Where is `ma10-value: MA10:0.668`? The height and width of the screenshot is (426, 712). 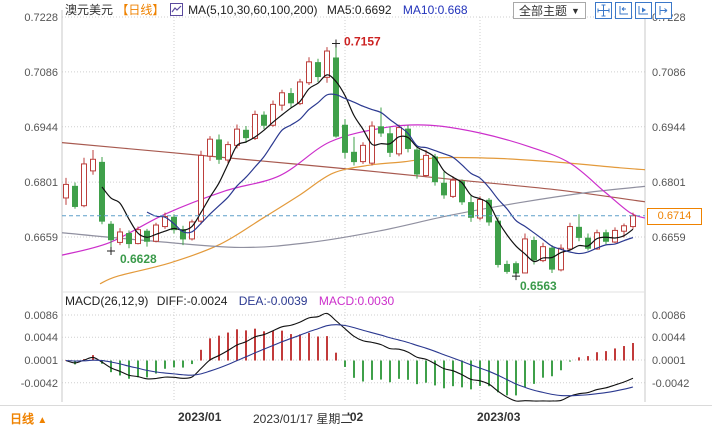
ma10-value: MA10:0.668 is located at coordinates (435, 10).